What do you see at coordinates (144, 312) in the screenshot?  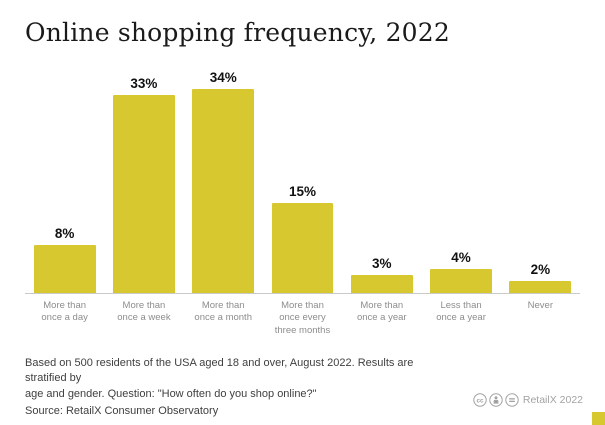 I see `x-tick-label: More than once a week` at bounding box center [144, 312].